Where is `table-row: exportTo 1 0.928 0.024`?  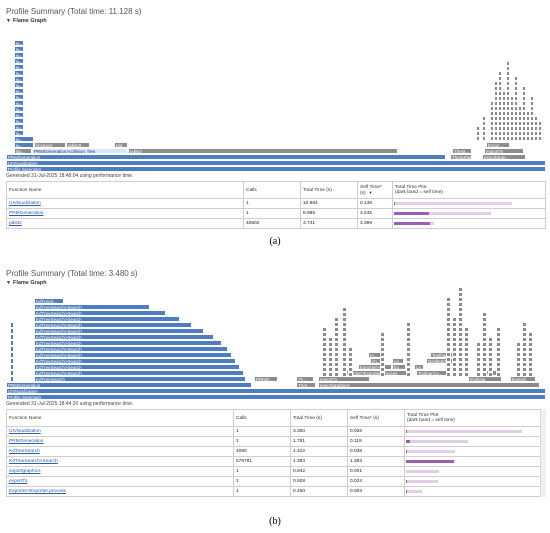 table-row: exportTo 1 0.928 0.024 is located at coordinates (276, 481).